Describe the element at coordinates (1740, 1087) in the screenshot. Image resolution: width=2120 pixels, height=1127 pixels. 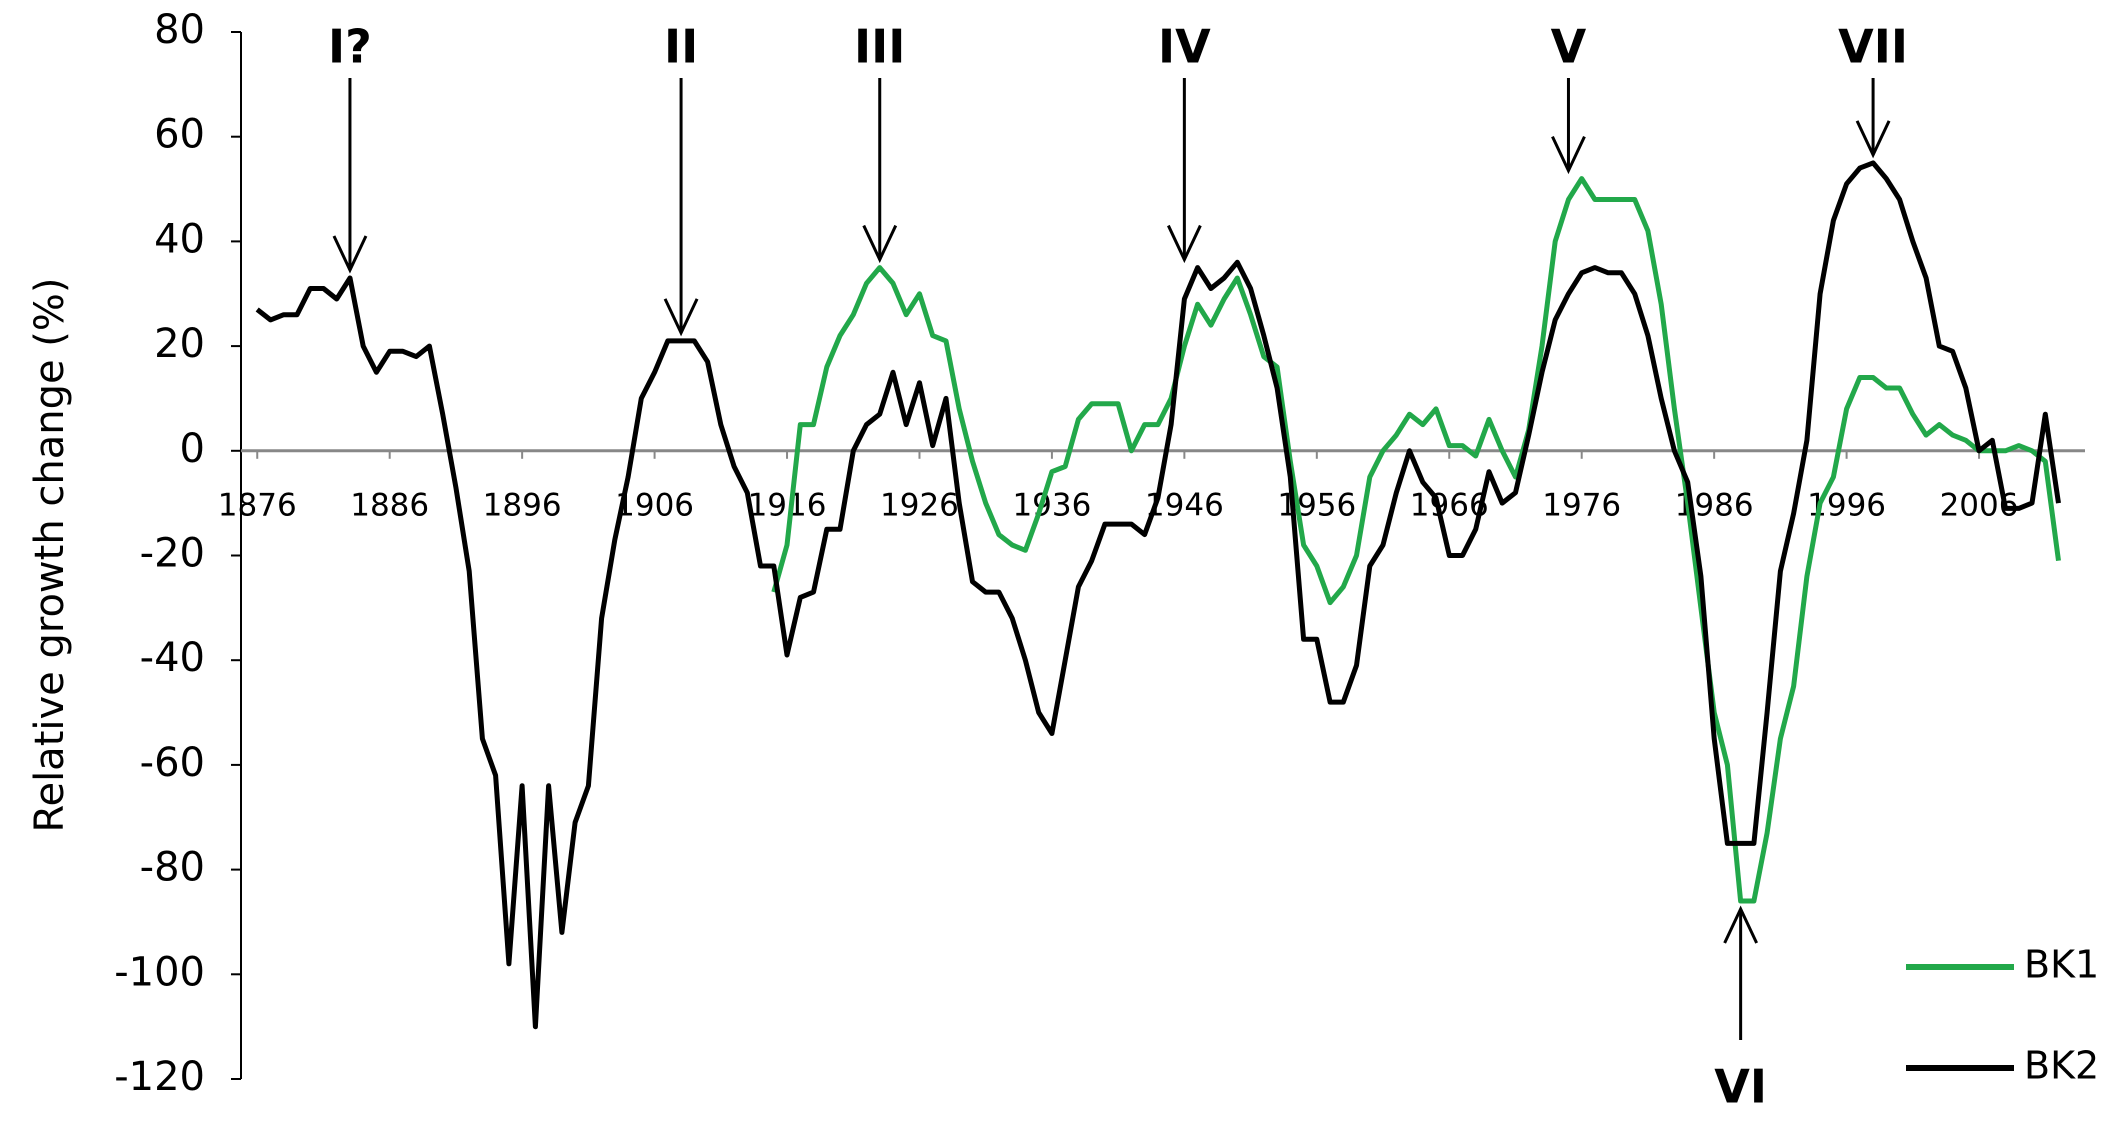
I see `annotation-label: VI` at that location.